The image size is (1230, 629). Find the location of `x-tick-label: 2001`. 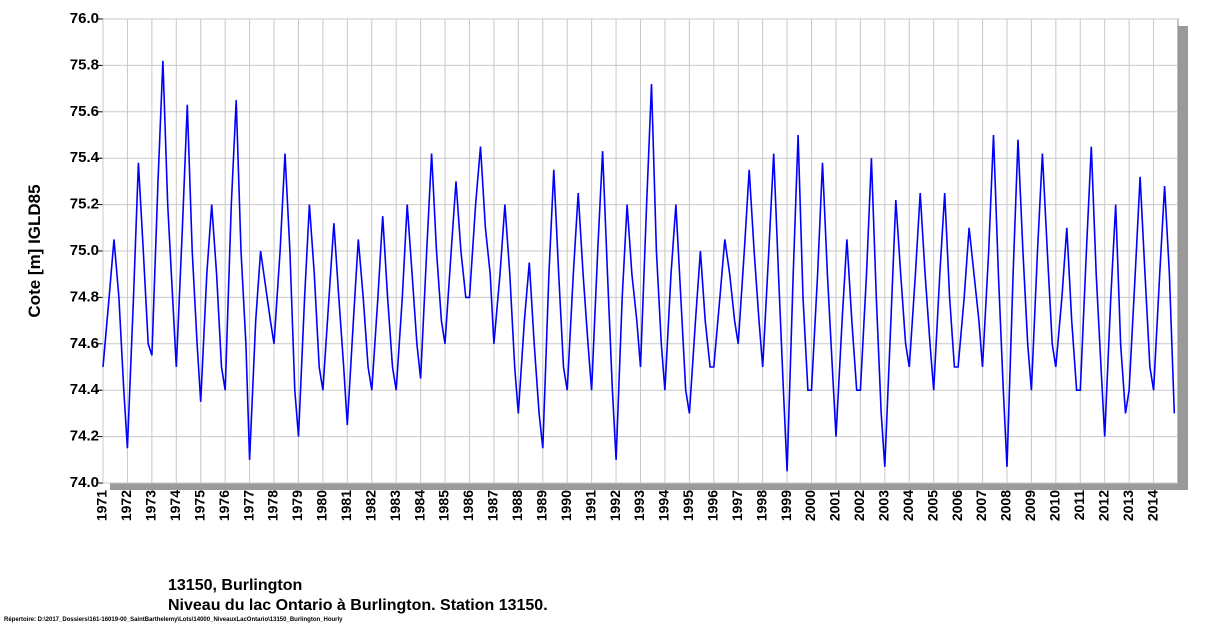

x-tick-label: 2001 is located at coordinates (835, 505).